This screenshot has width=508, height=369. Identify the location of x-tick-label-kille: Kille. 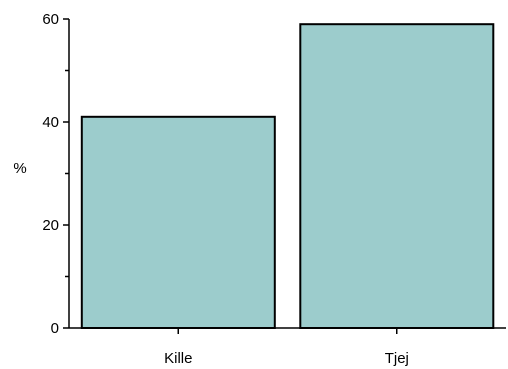
(178, 358).